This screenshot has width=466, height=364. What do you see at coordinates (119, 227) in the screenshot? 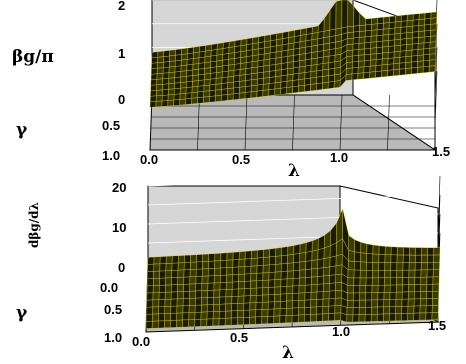
I see `bottom-z-tick-10: 10` at bounding box center [119, 227].